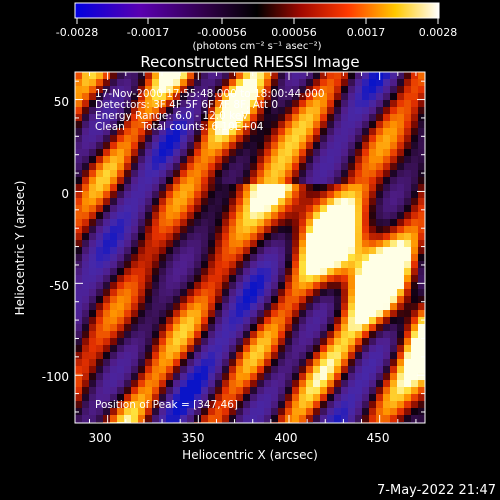 The width and height of the screenshot is (500, 500). What do you see at coordinates (378, 438) in the screenshot?
I see `x-tick-label: 450` at bounding box center [378, 438].